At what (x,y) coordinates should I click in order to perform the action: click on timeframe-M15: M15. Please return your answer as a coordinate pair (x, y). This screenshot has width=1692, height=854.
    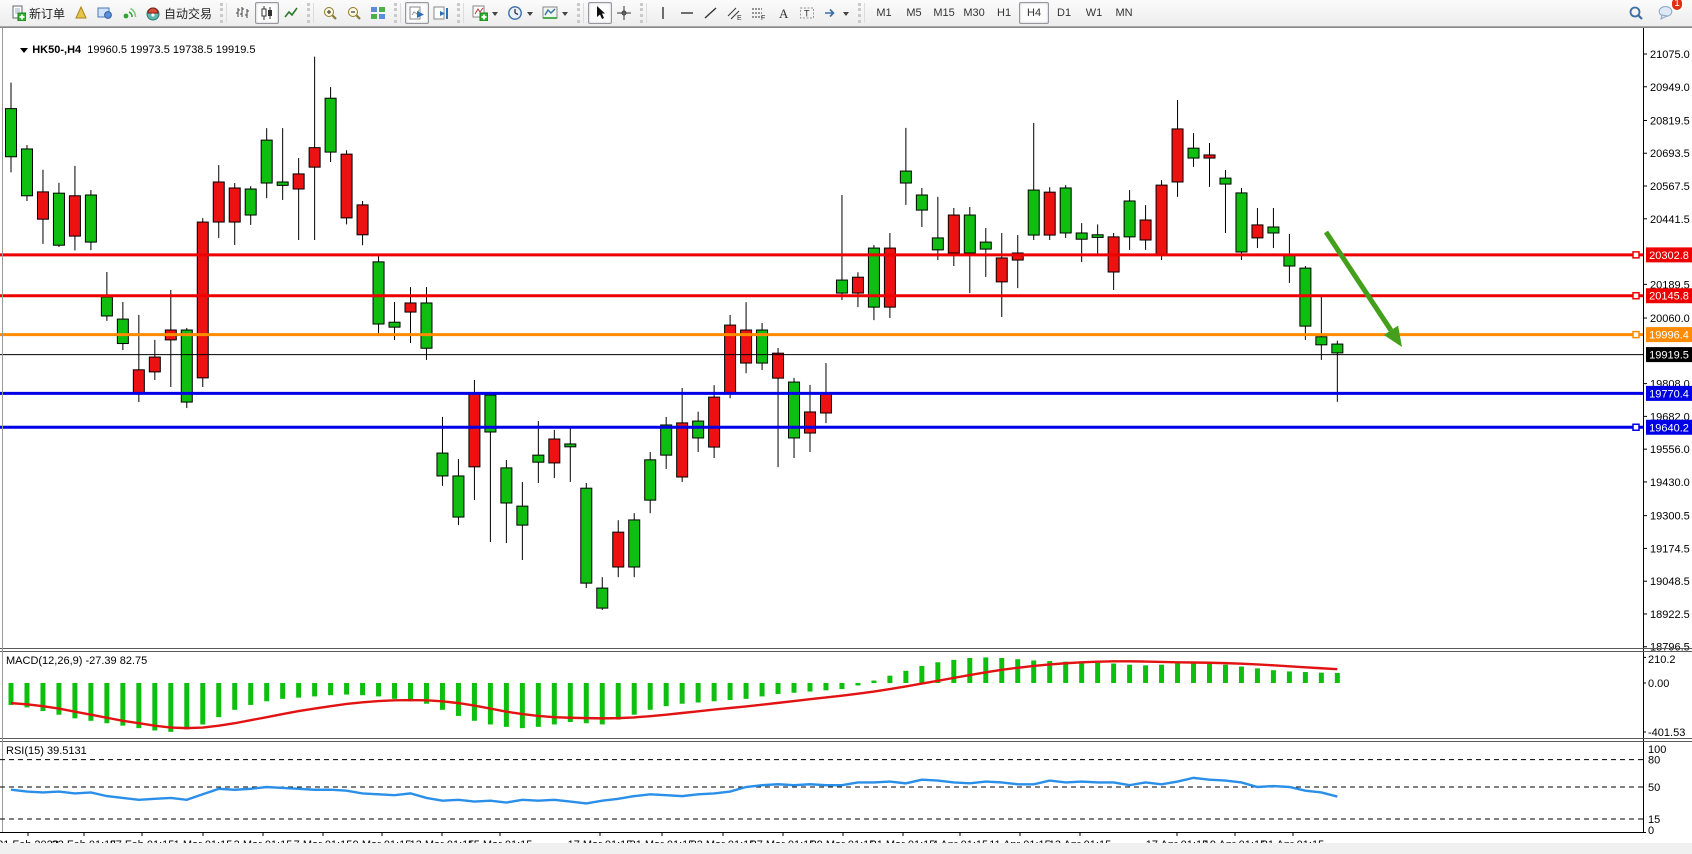
    Looking at the image, I should click on (944, 13).